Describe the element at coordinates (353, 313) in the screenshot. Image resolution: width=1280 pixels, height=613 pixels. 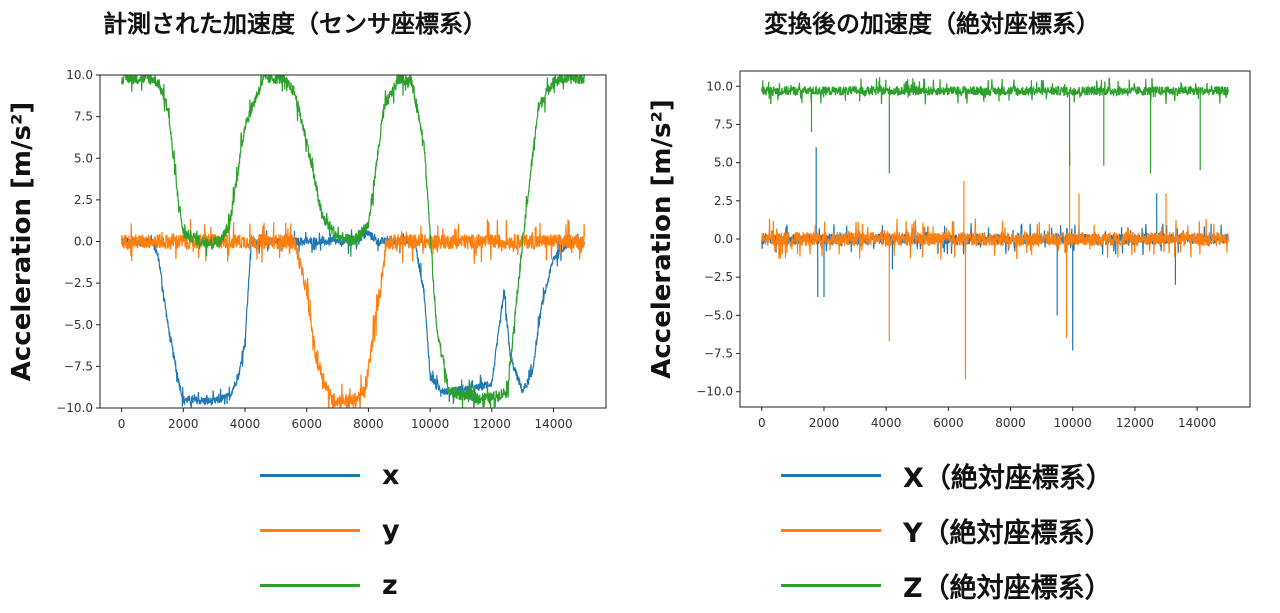
I see `chart-0-series-1-line` at that location.